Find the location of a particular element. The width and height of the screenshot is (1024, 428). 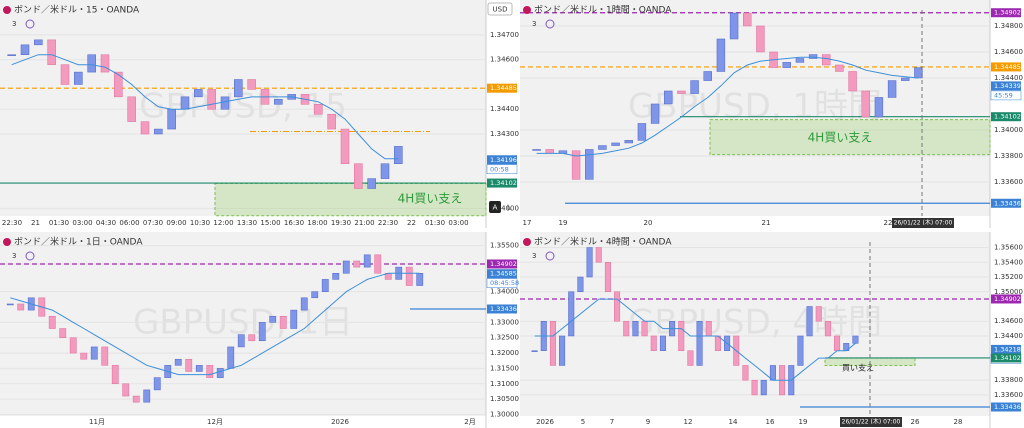

countdown: 00:58 is located at coordinates (499, 169).